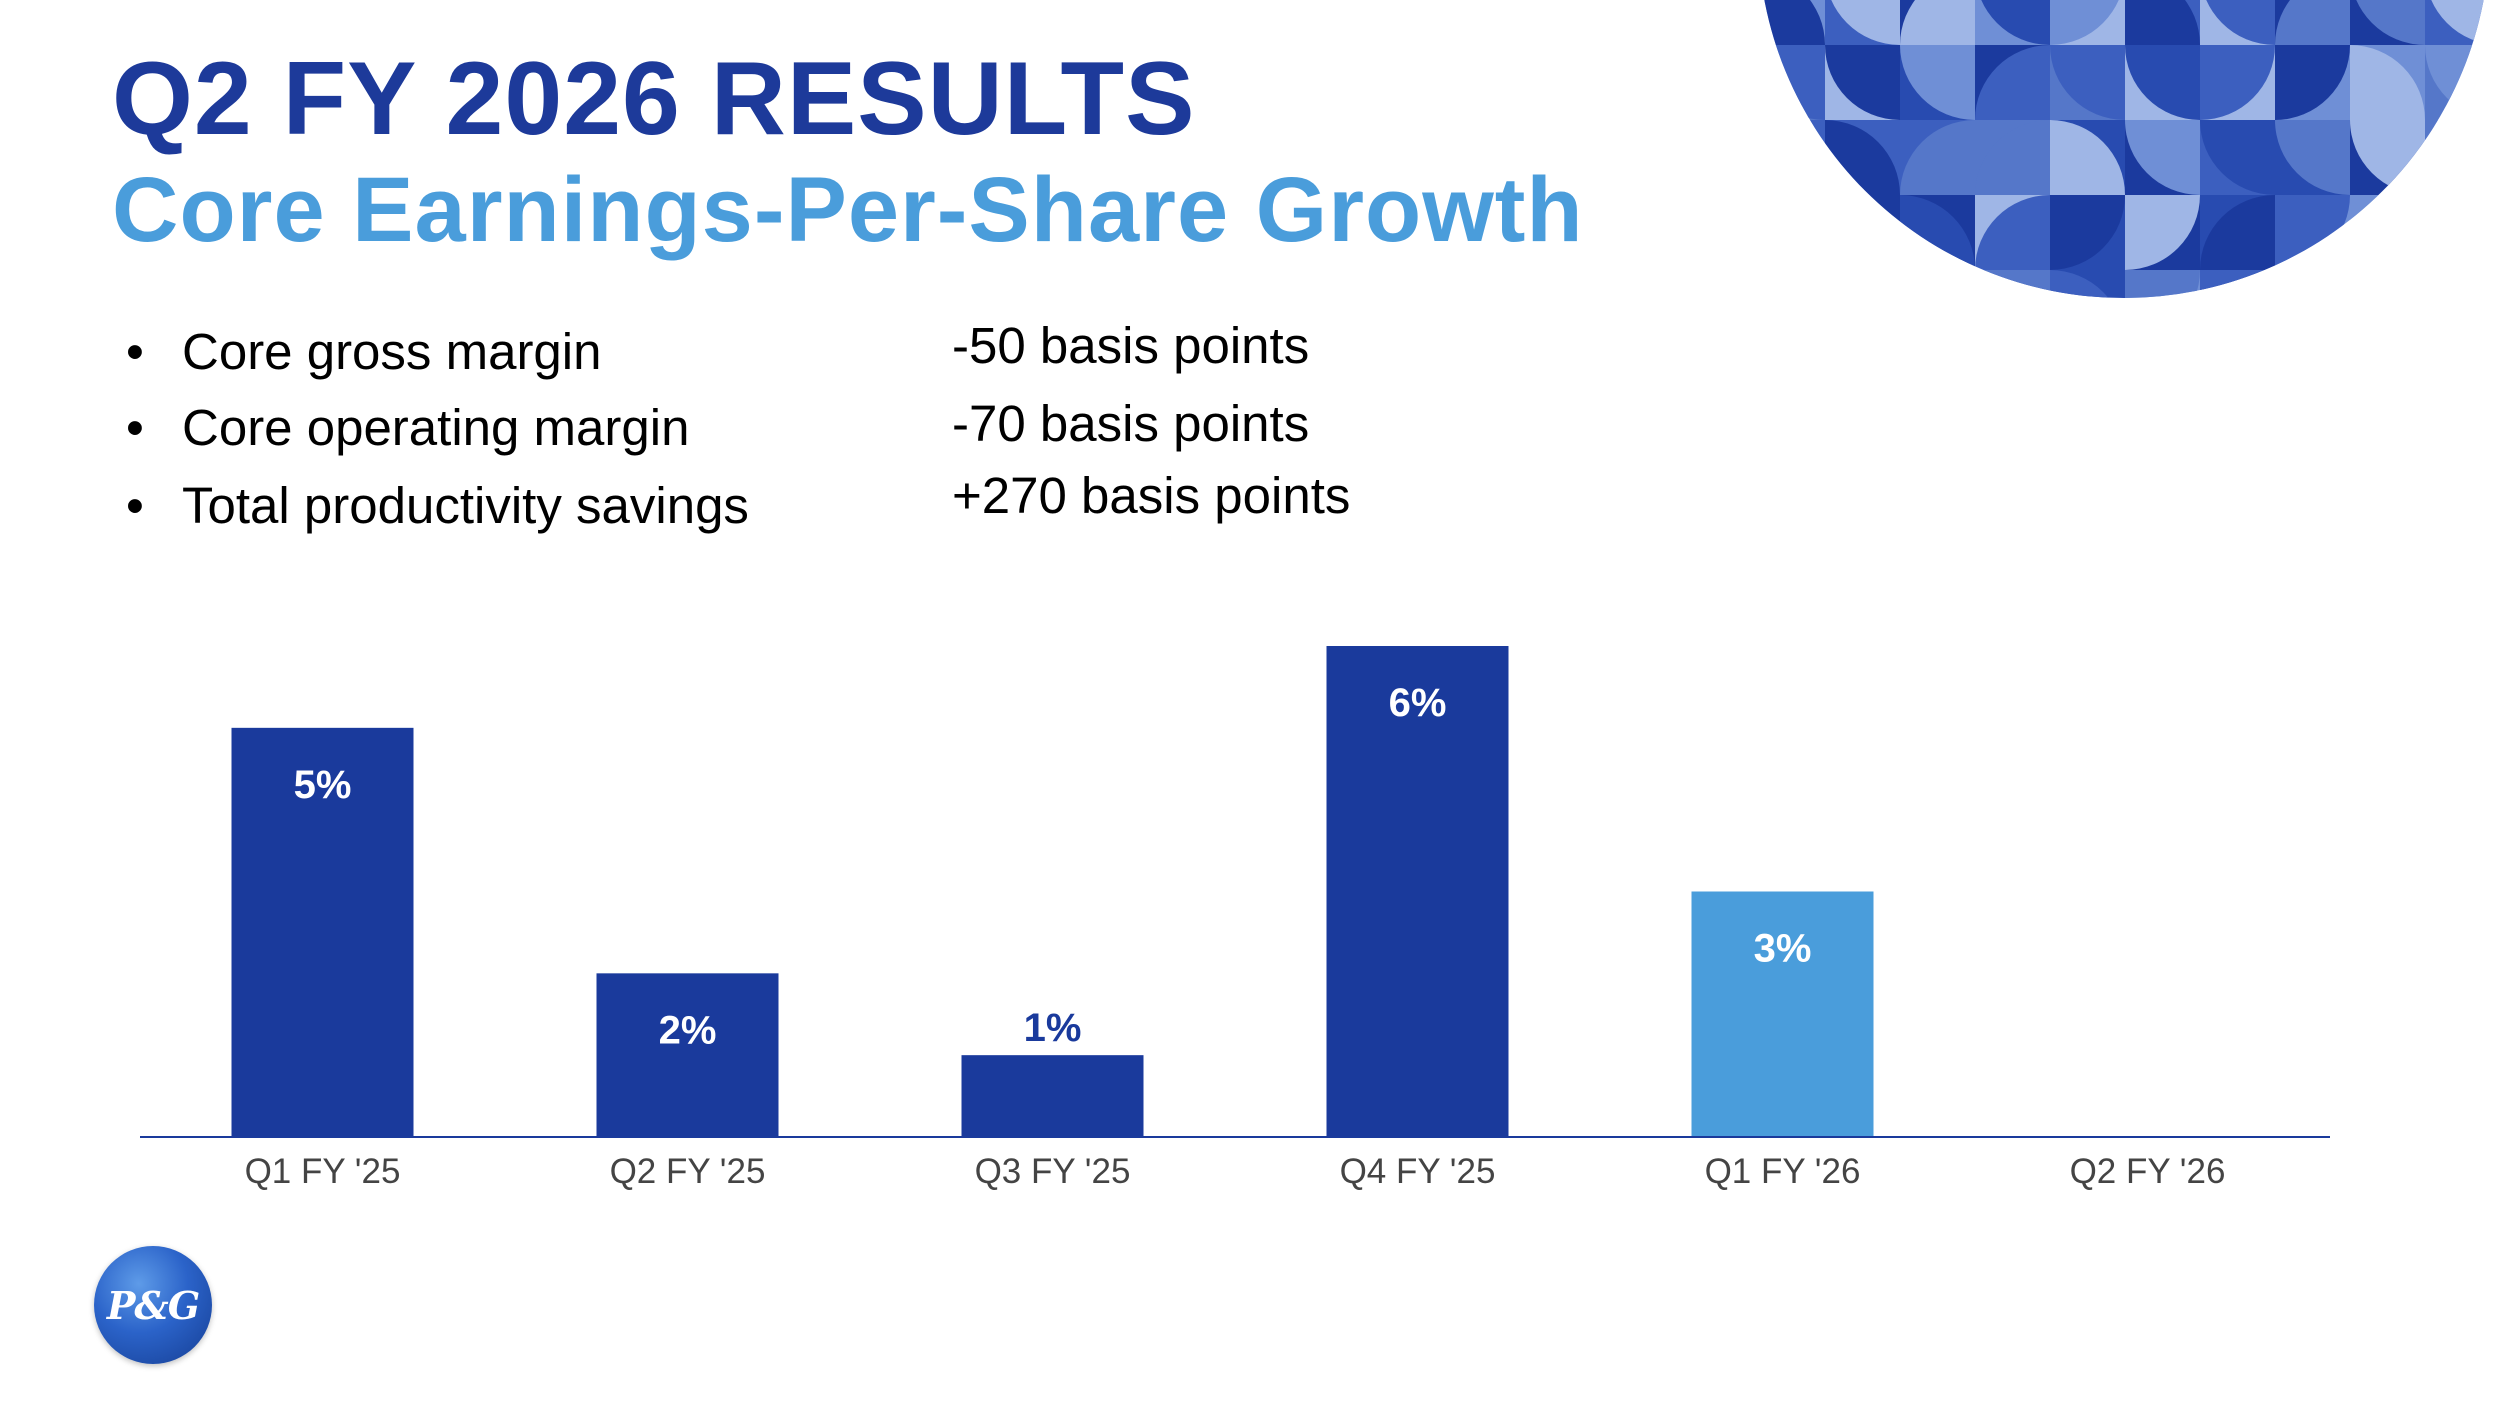 The width and height of the screenshot is (2500, 1405). I want to click on metric-value: -50 basis points, so click(1131, 345).